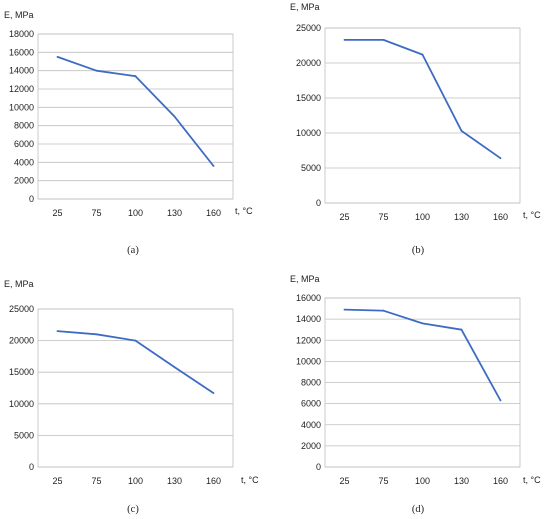  I want to click on panel-caption: (a), so click(133, 250).